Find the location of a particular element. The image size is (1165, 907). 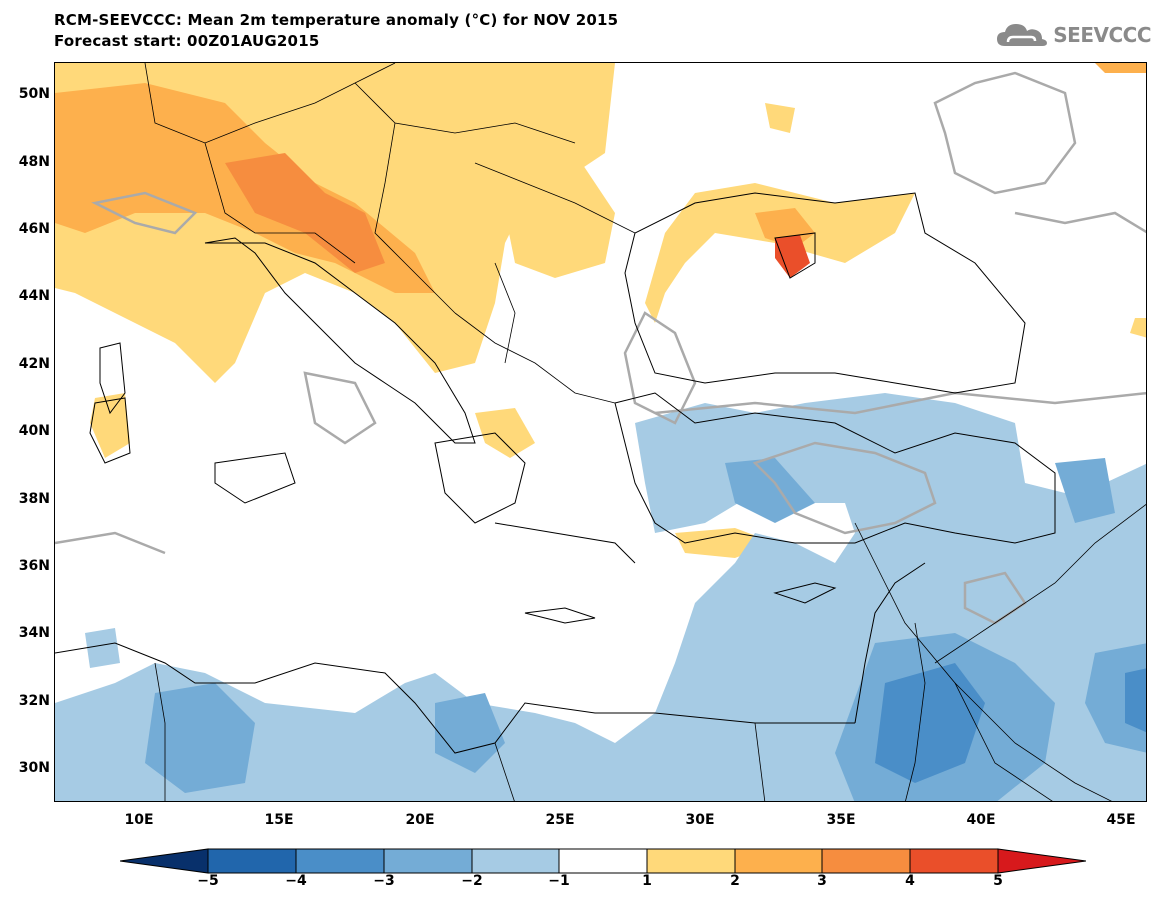

lon-label-25e: 25E is located at coordinates (560, 820).